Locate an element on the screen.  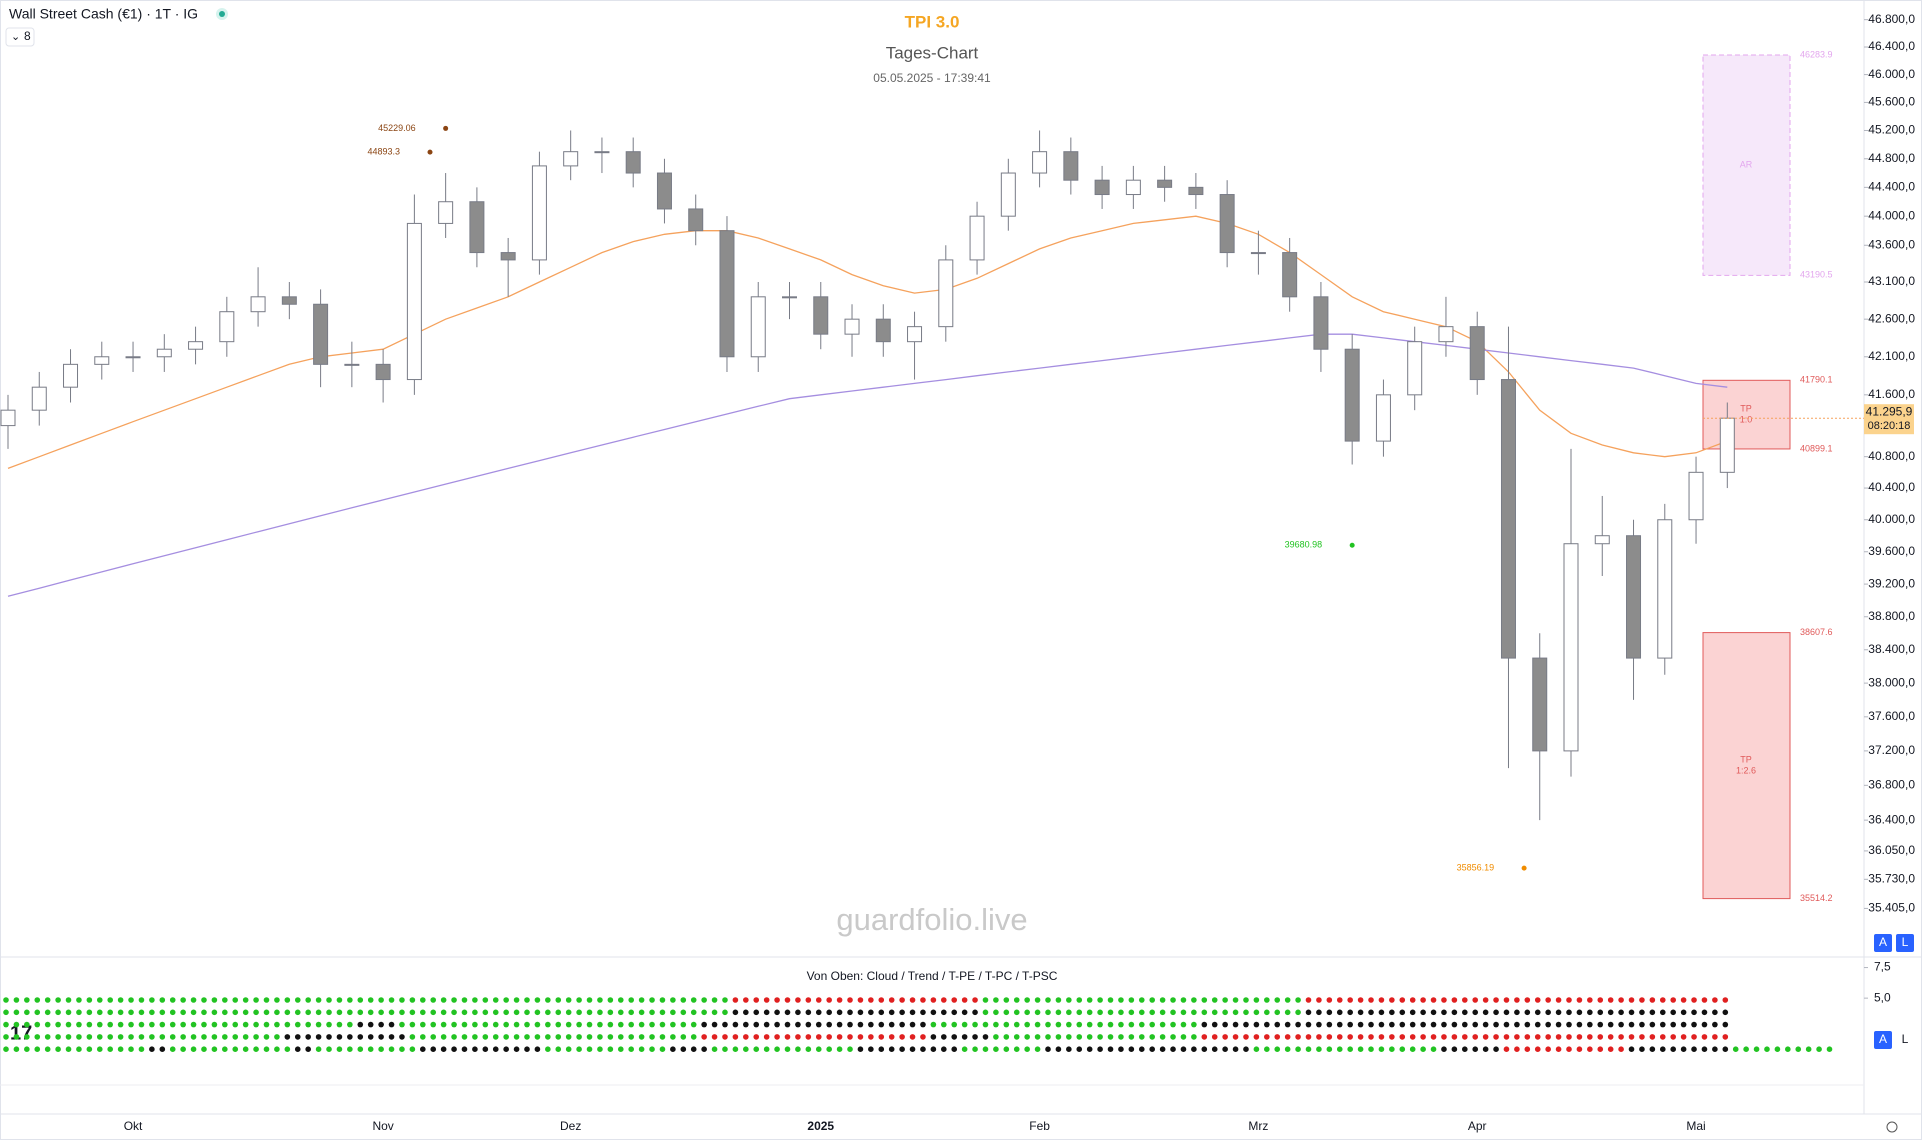
indicator-count: 8 is located at coordinates (27, 36).